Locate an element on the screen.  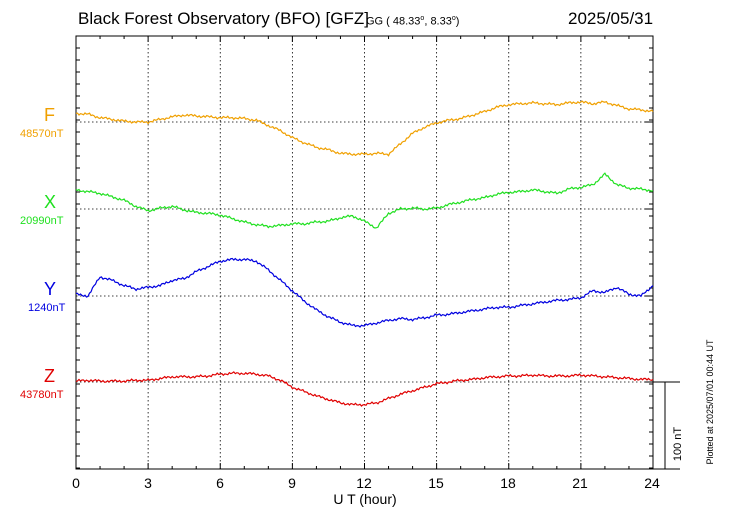
coords-close: ) is located at coordinates (457, 21).